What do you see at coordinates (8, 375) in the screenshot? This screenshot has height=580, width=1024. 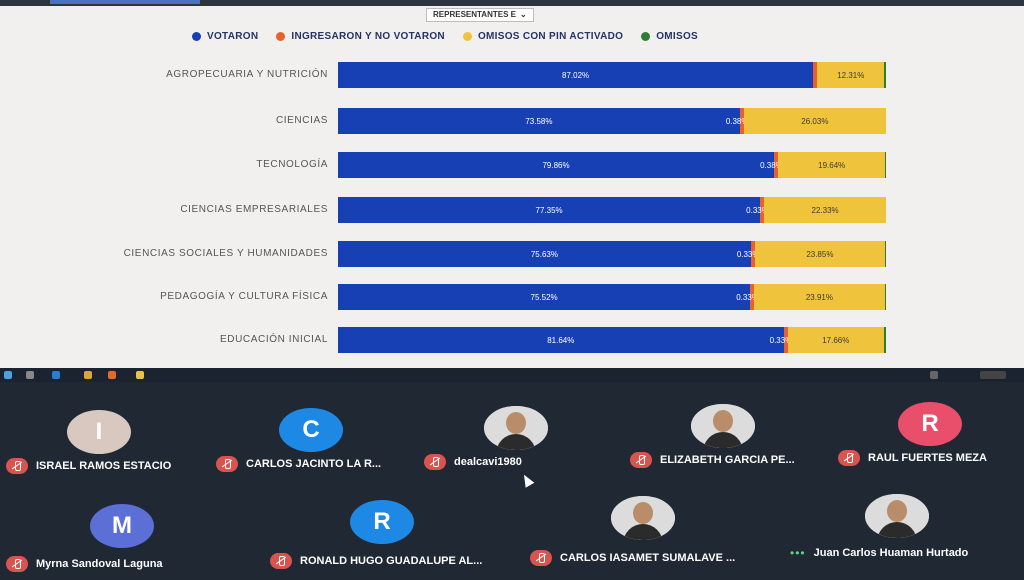 I see `windows-start-icon` at bounding box center [8, 375].